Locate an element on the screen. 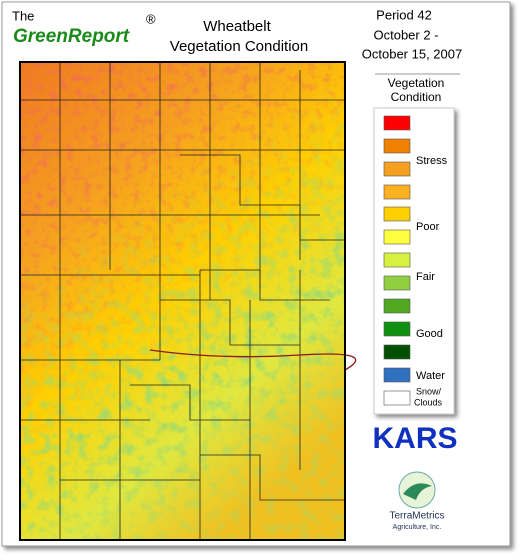 The height and width of the screenshot is (560, 520). the: The is located at coordinates (23, 15).